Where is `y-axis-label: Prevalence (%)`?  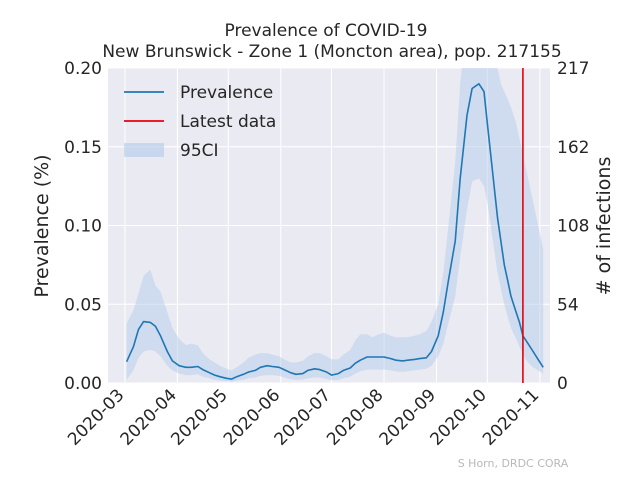 y-axis-label: Prevalence (%) is located at coordinates (42, 225).